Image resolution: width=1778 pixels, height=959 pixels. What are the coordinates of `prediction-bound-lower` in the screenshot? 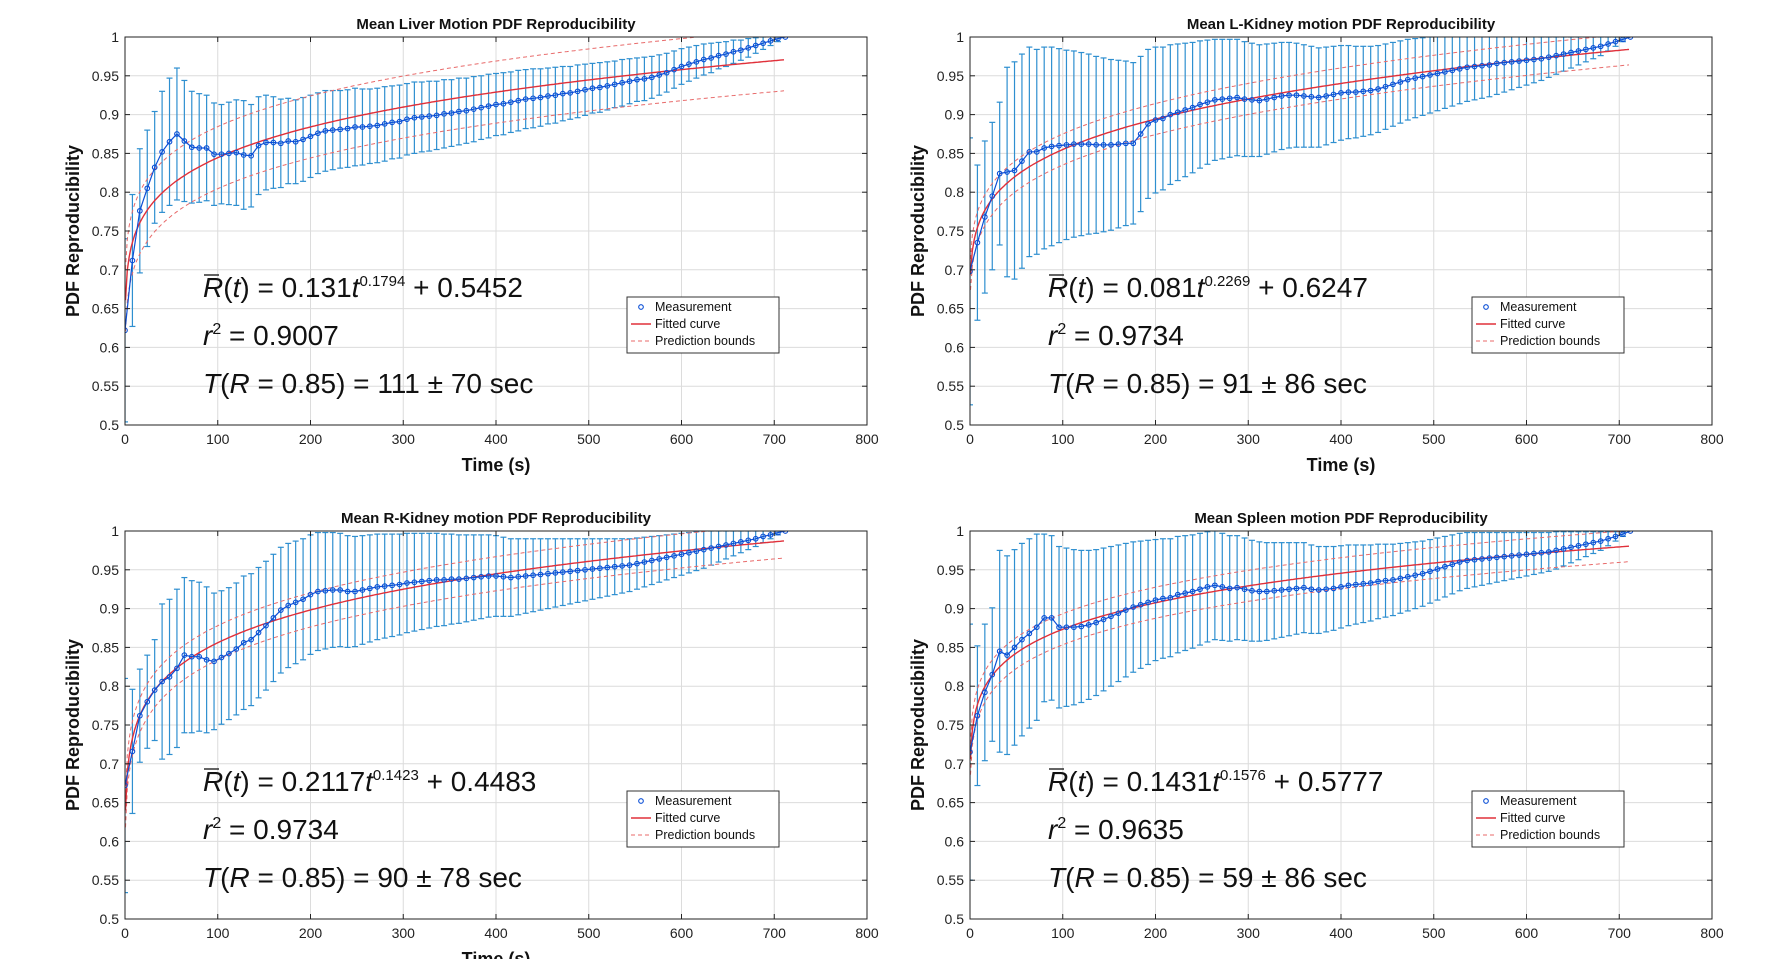 It's located at (455, 211).